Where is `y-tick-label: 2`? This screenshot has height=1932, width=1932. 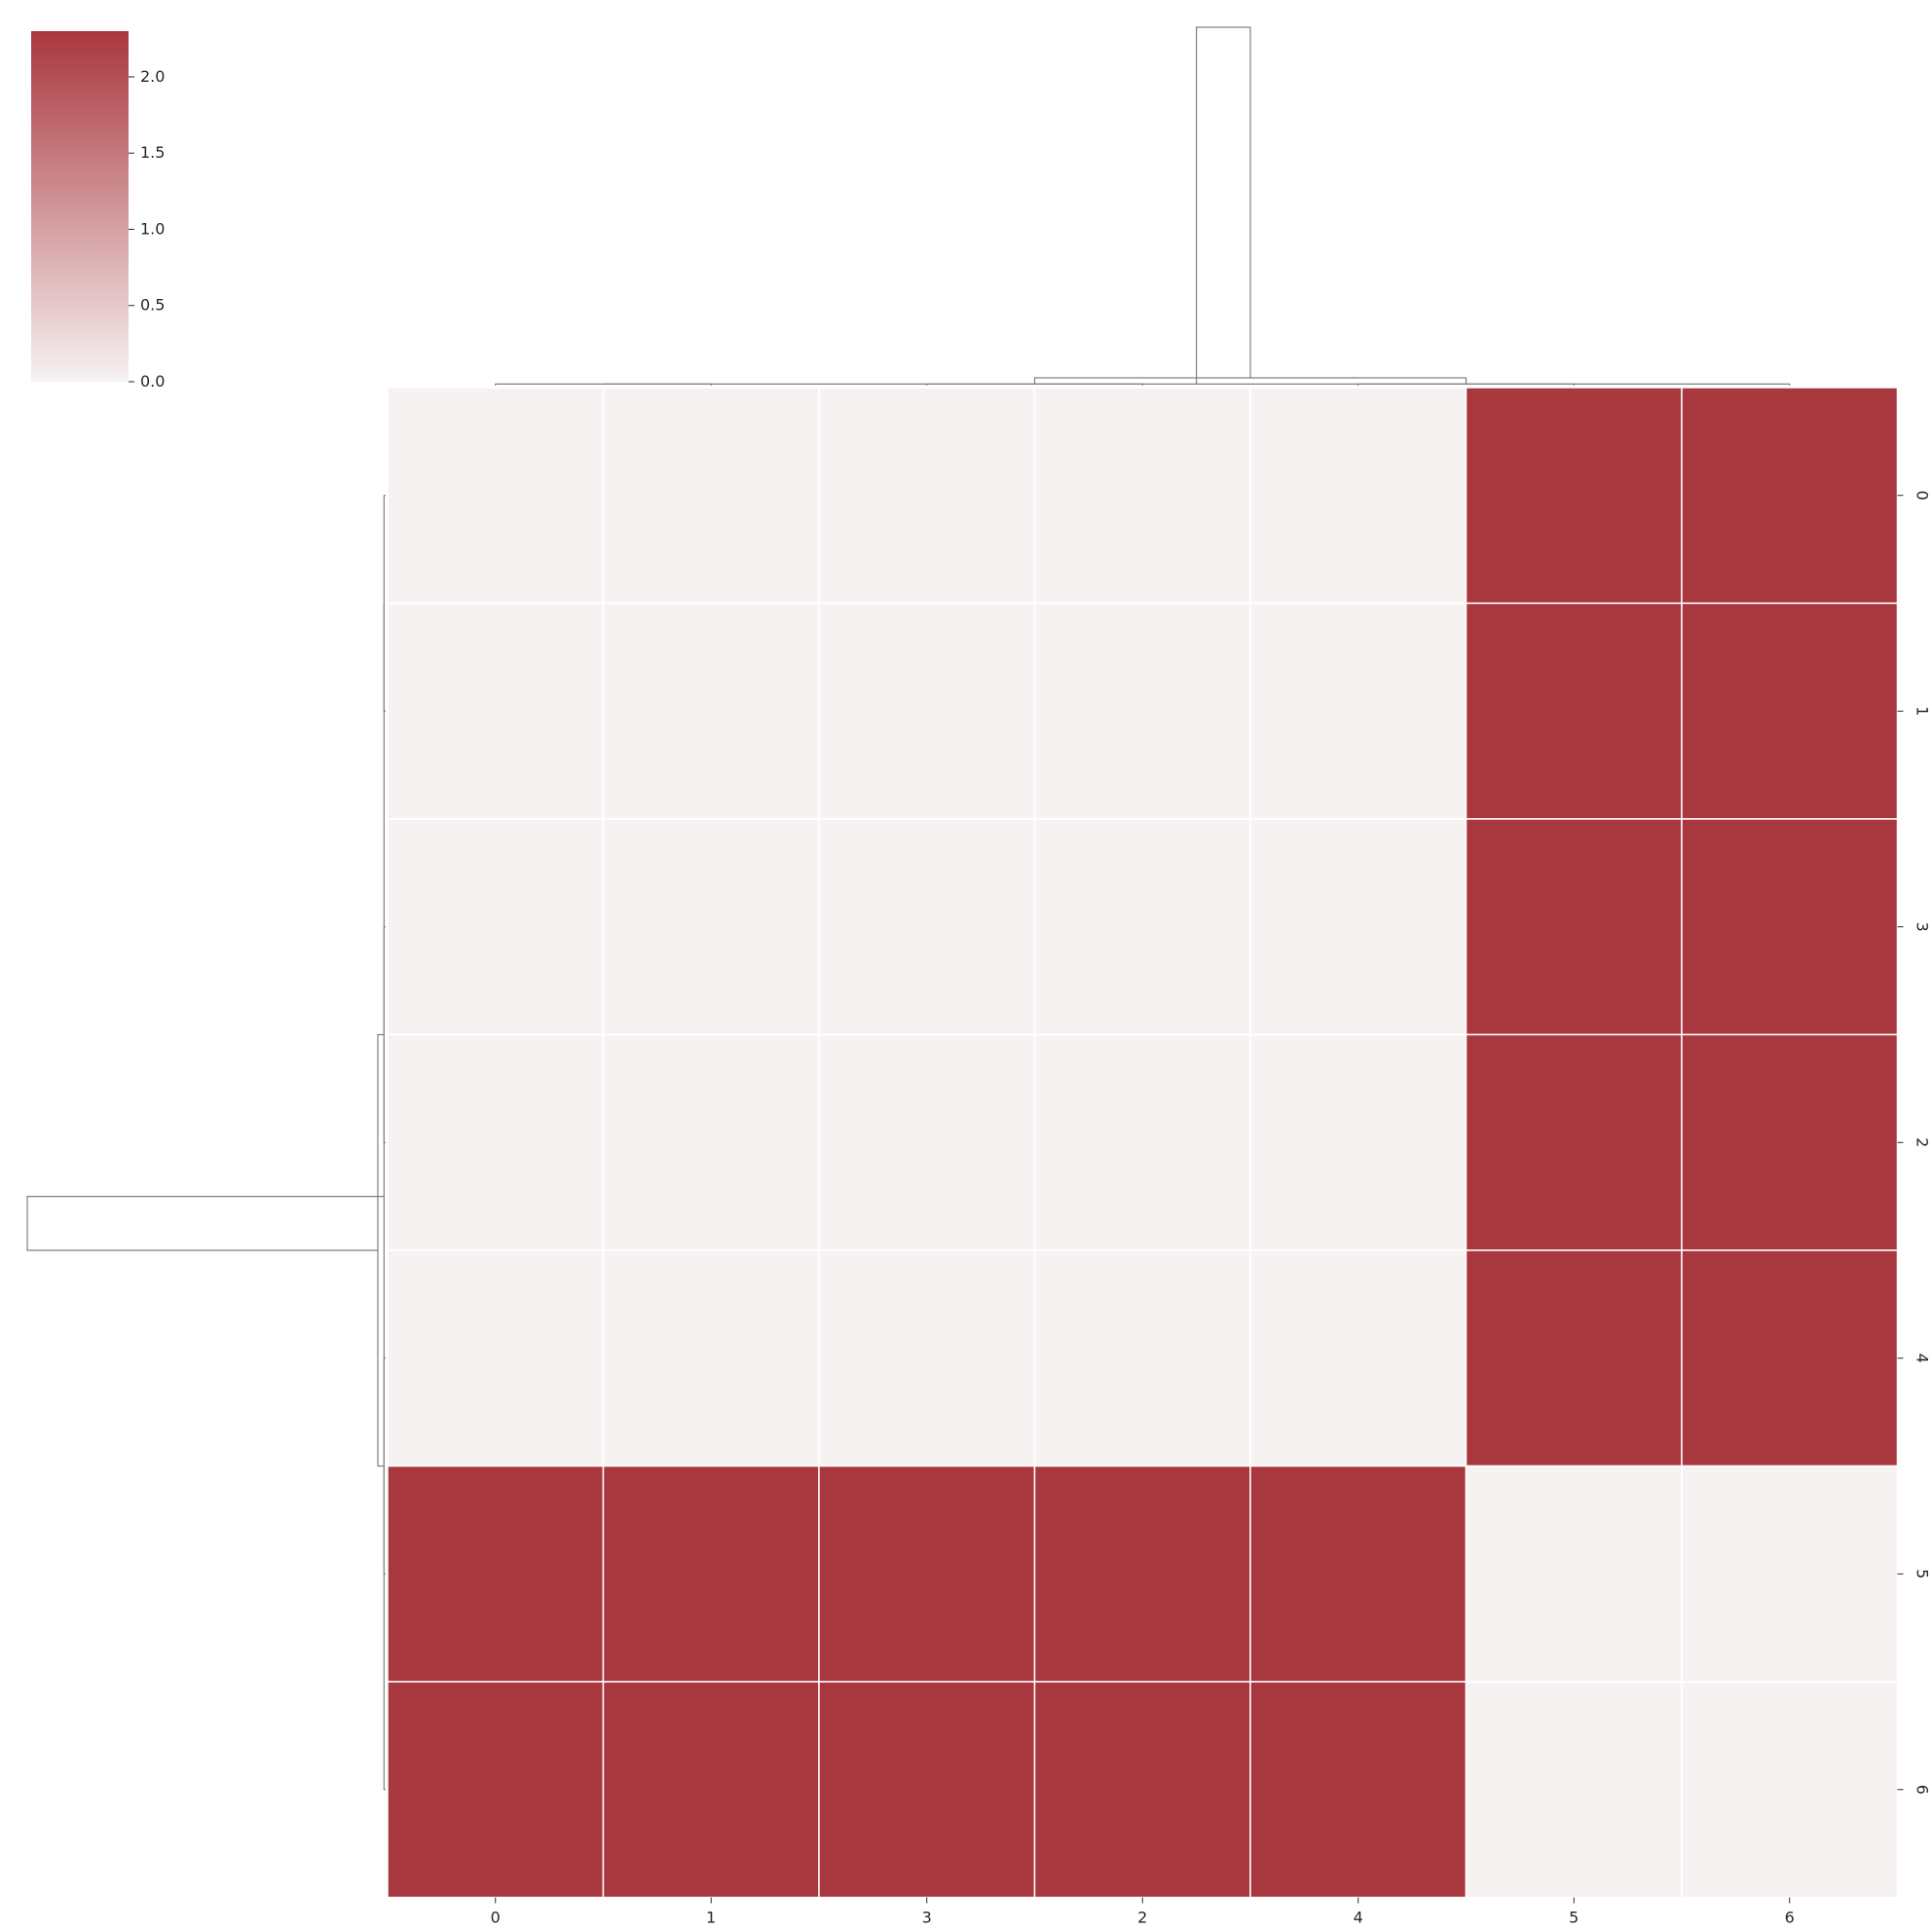
y-tick-label: 2 is located at coordinates (1922, 1142).